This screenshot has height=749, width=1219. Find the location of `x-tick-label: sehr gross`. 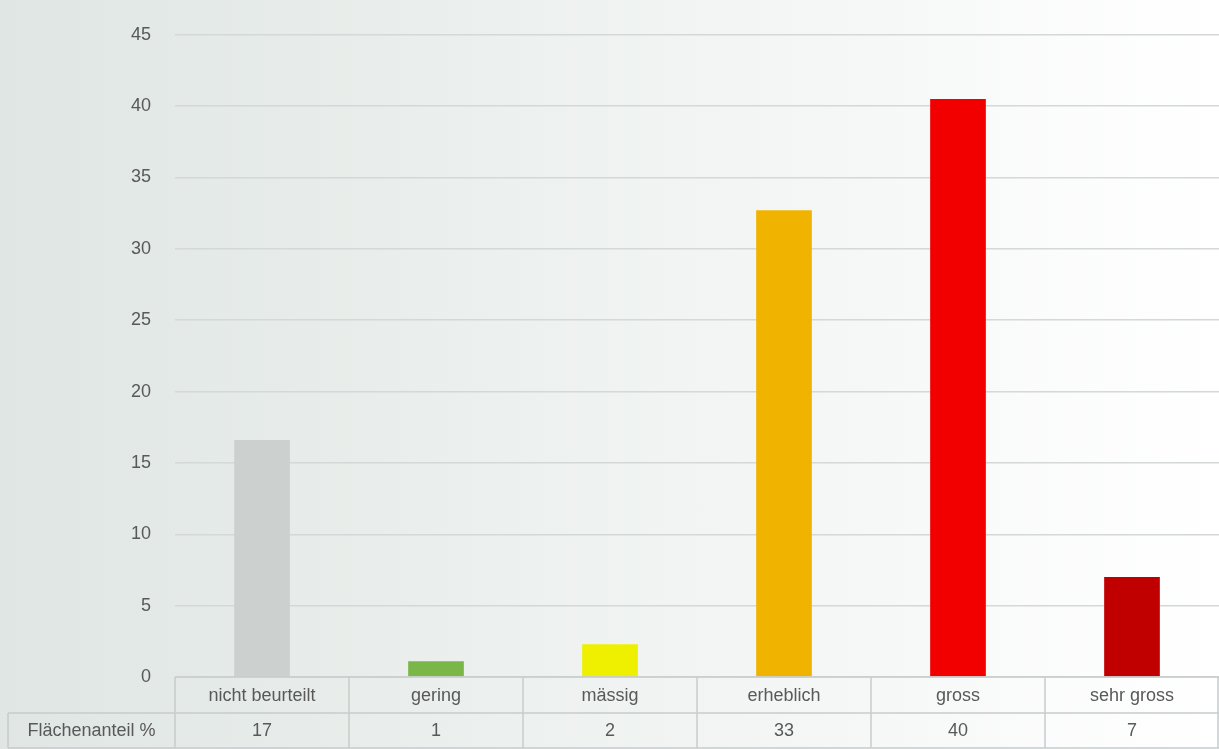

x-tick-label: sehr gross is located at coordinates (1132, 694).